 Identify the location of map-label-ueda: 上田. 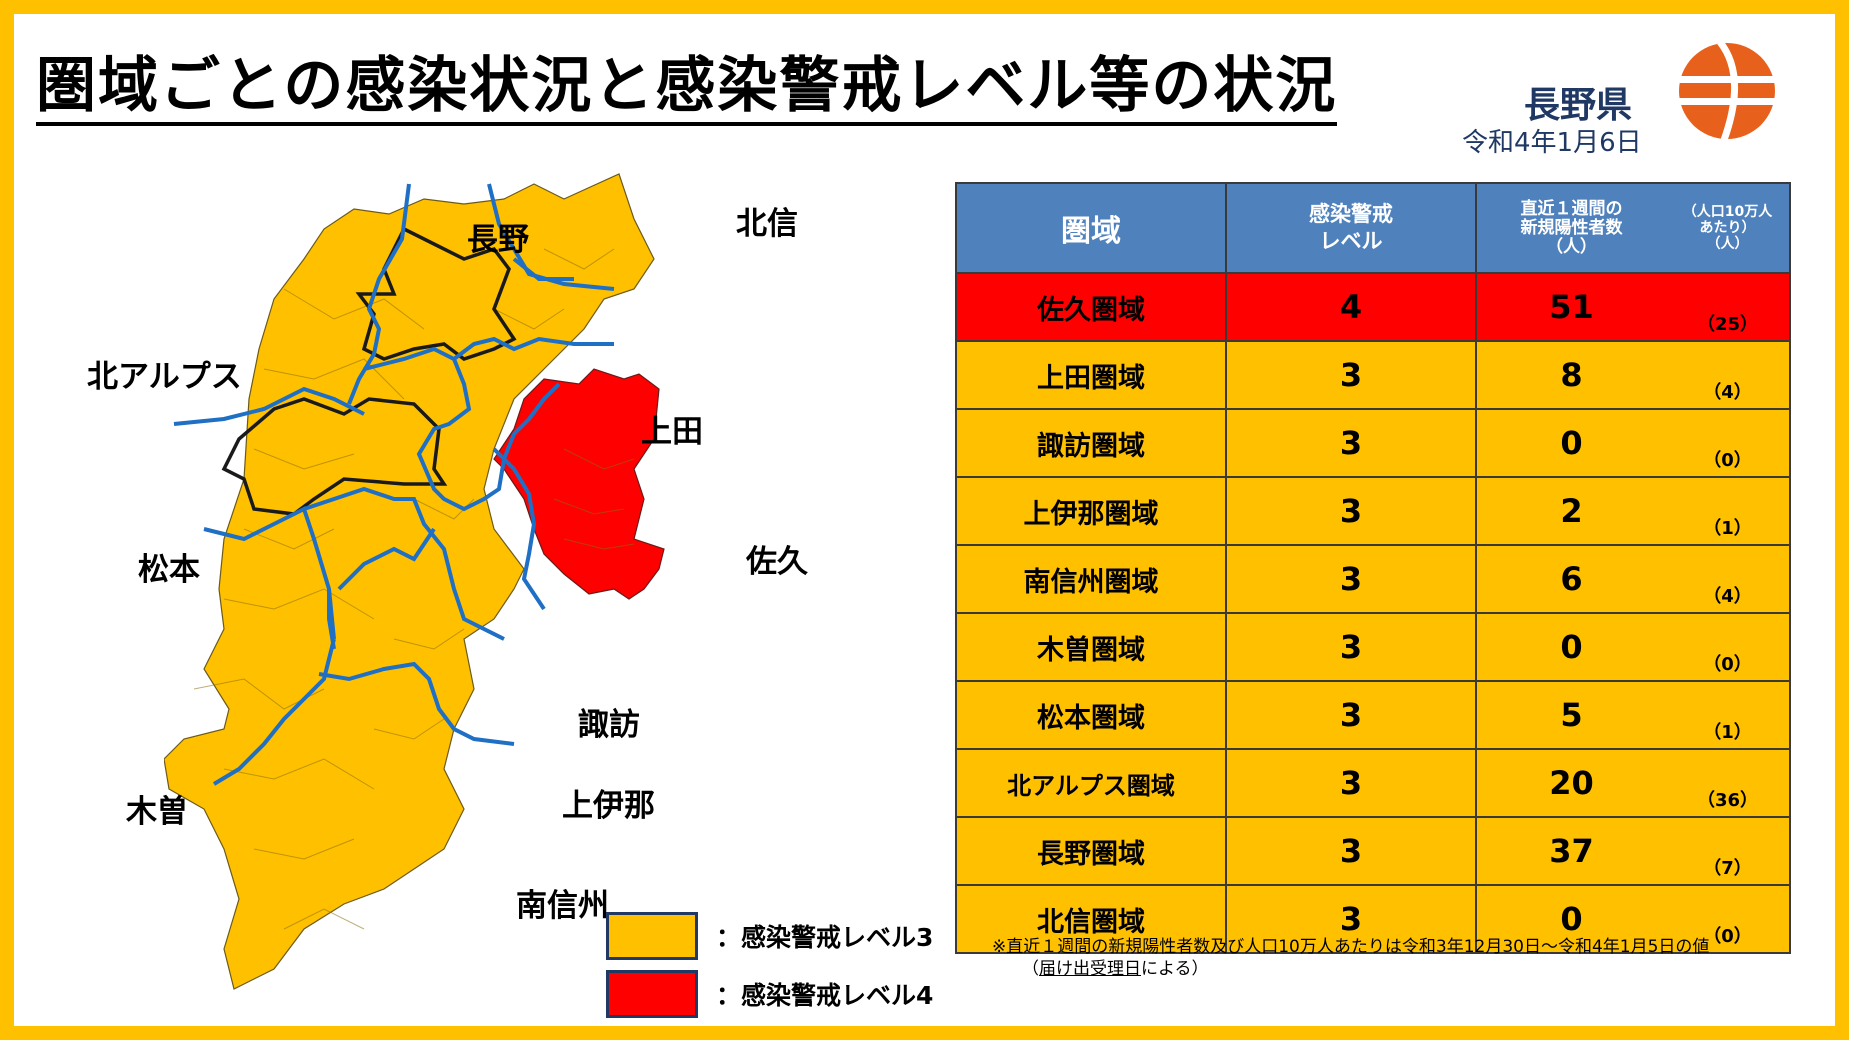
(672, 432).